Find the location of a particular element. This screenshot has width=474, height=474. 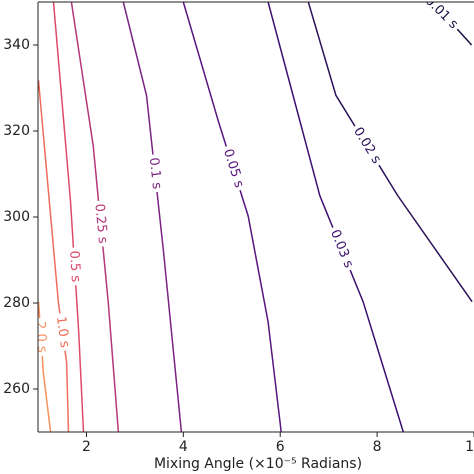

contour-label: 1.0 s is located at coordinates (62, 332).